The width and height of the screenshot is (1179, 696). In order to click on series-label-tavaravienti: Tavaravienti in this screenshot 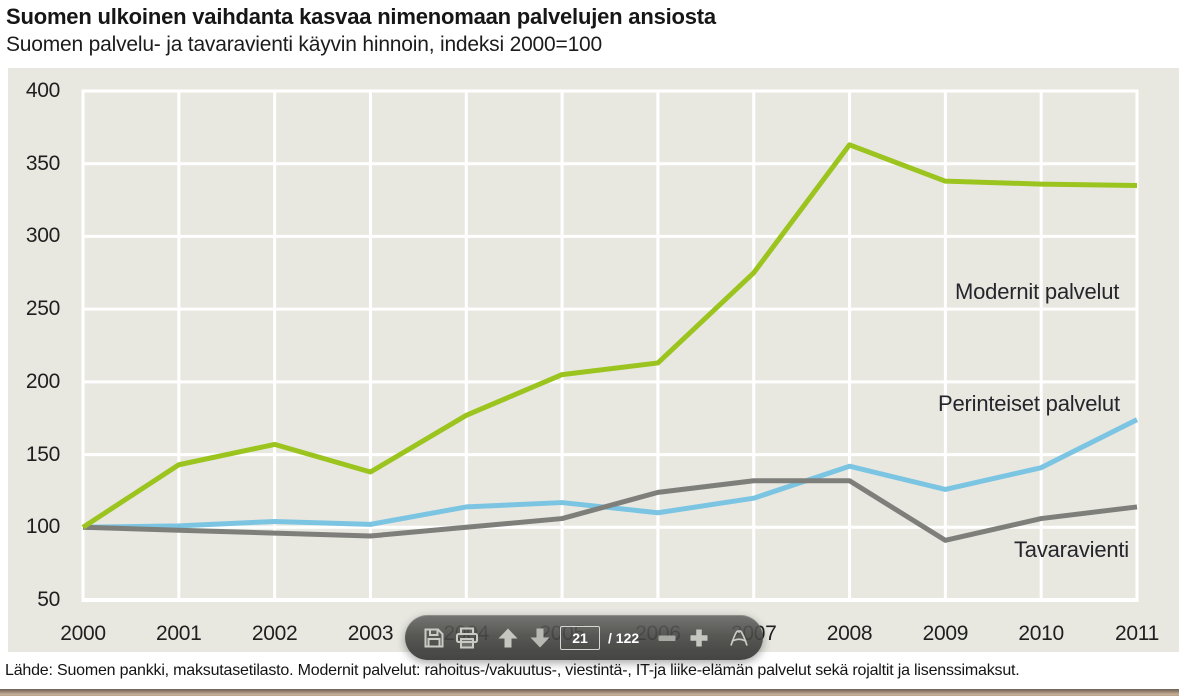, I will do `click(1071, 549)`.